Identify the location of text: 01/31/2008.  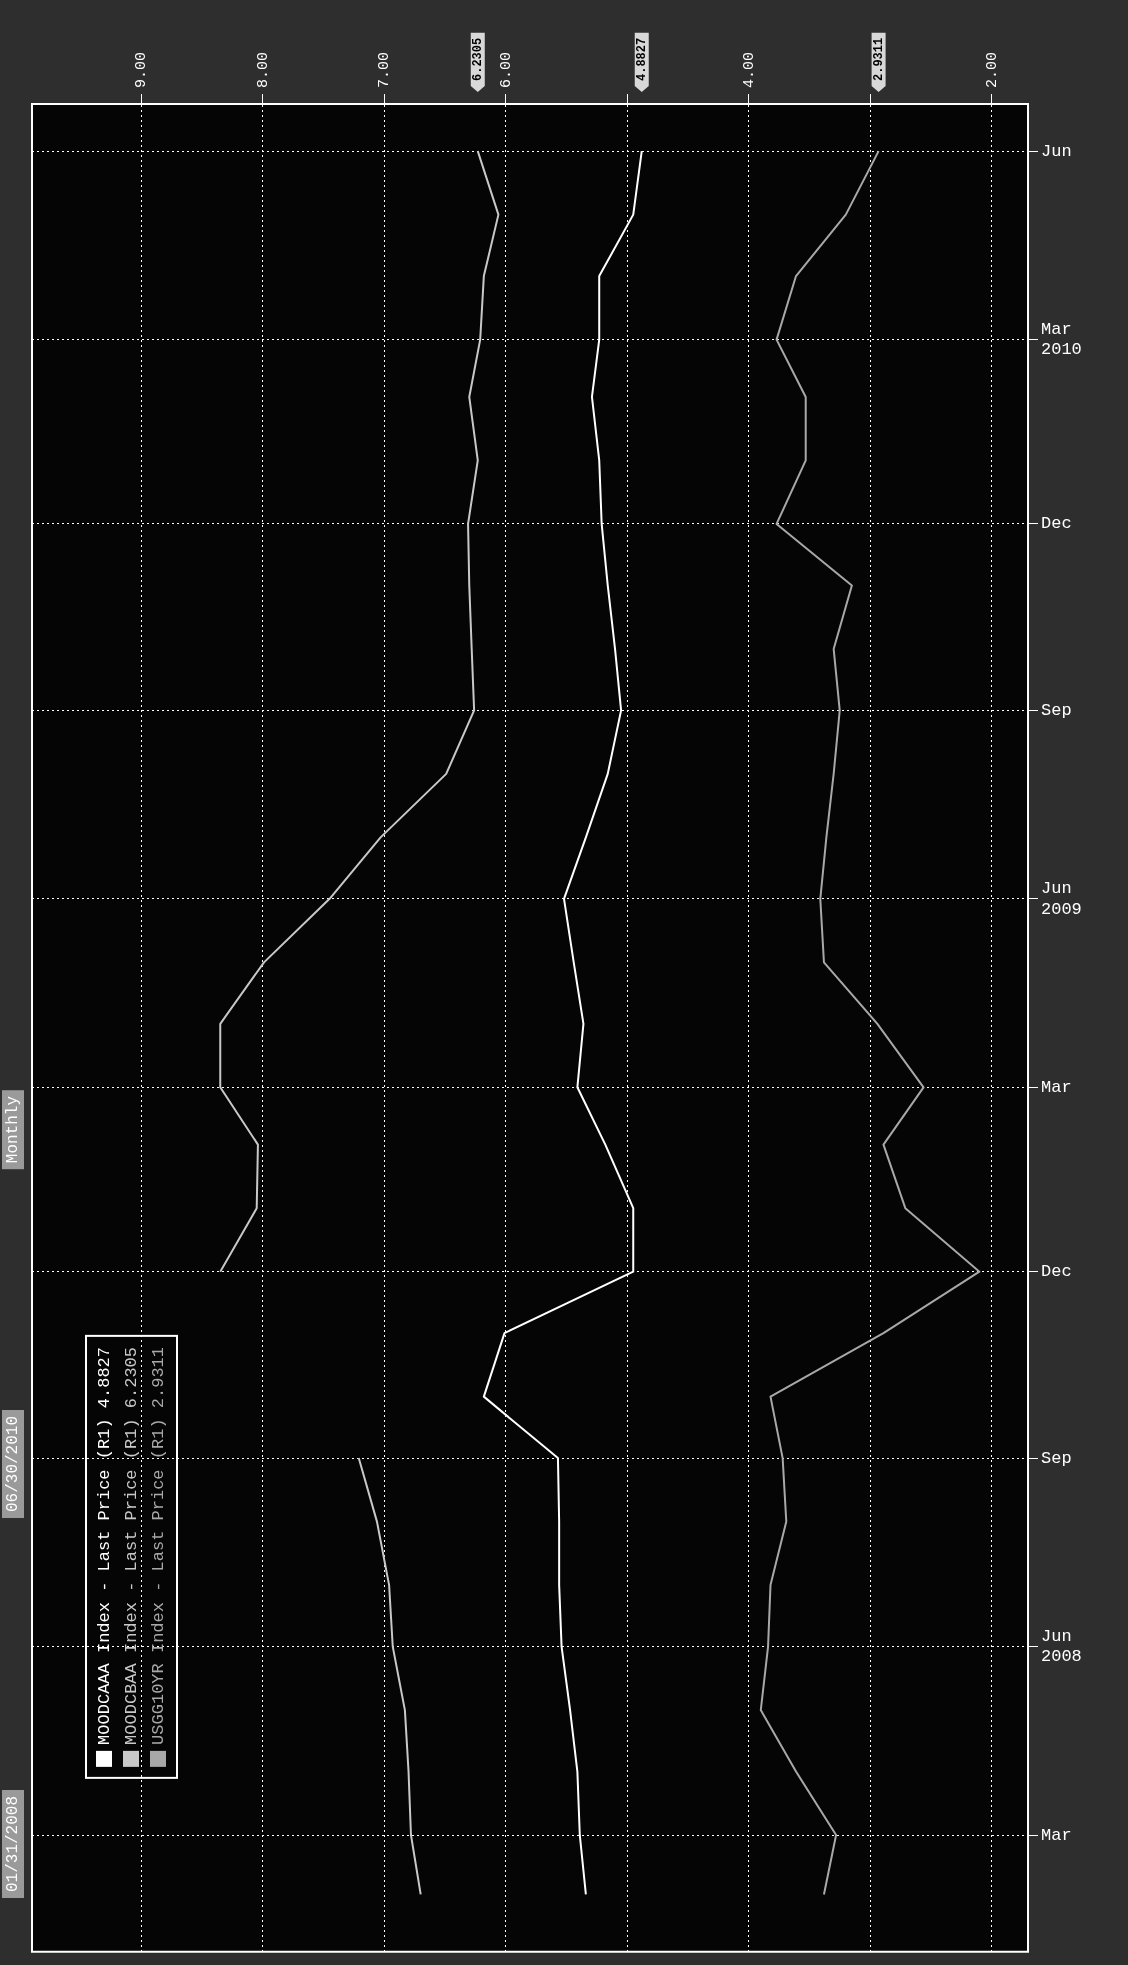
(13, 1844).